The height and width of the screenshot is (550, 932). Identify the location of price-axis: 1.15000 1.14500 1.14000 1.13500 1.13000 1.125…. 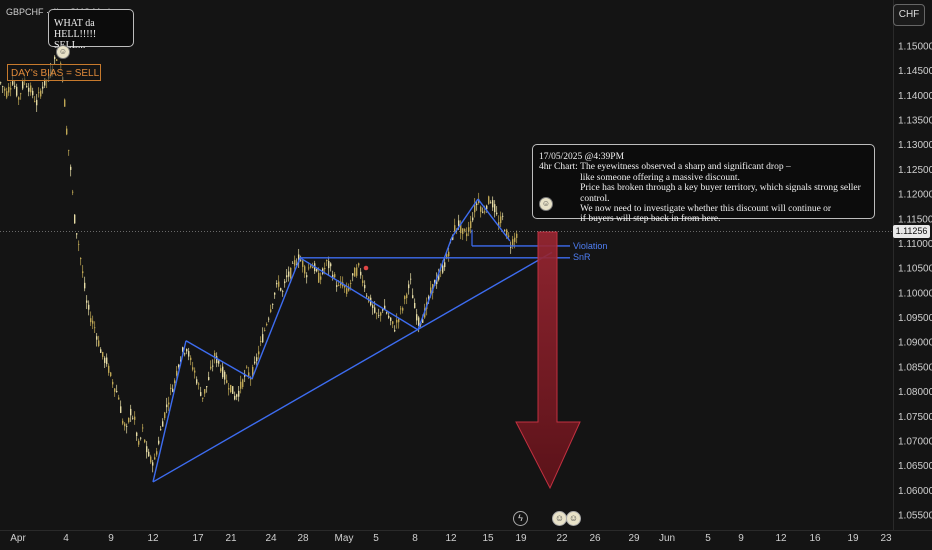
(915, 282).